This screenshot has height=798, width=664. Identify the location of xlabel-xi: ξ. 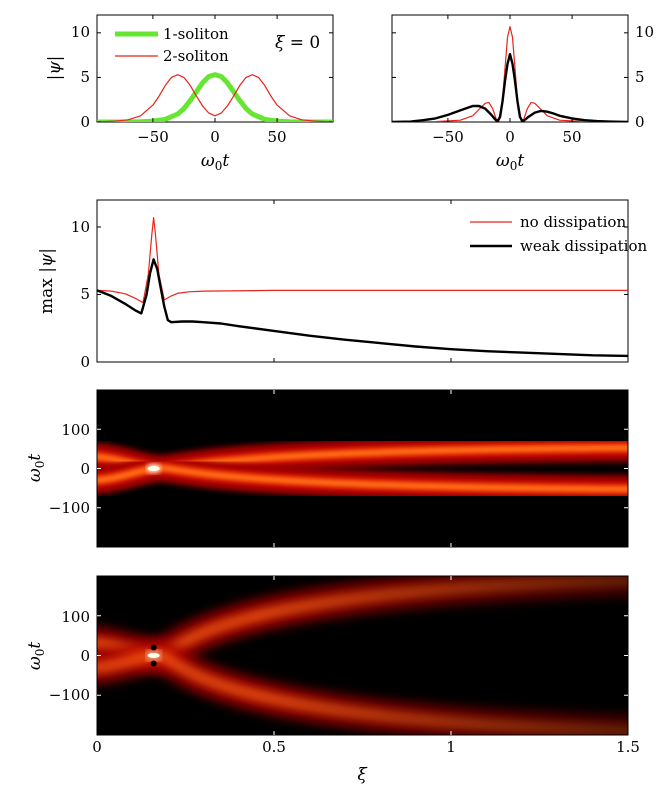
(362, 775).